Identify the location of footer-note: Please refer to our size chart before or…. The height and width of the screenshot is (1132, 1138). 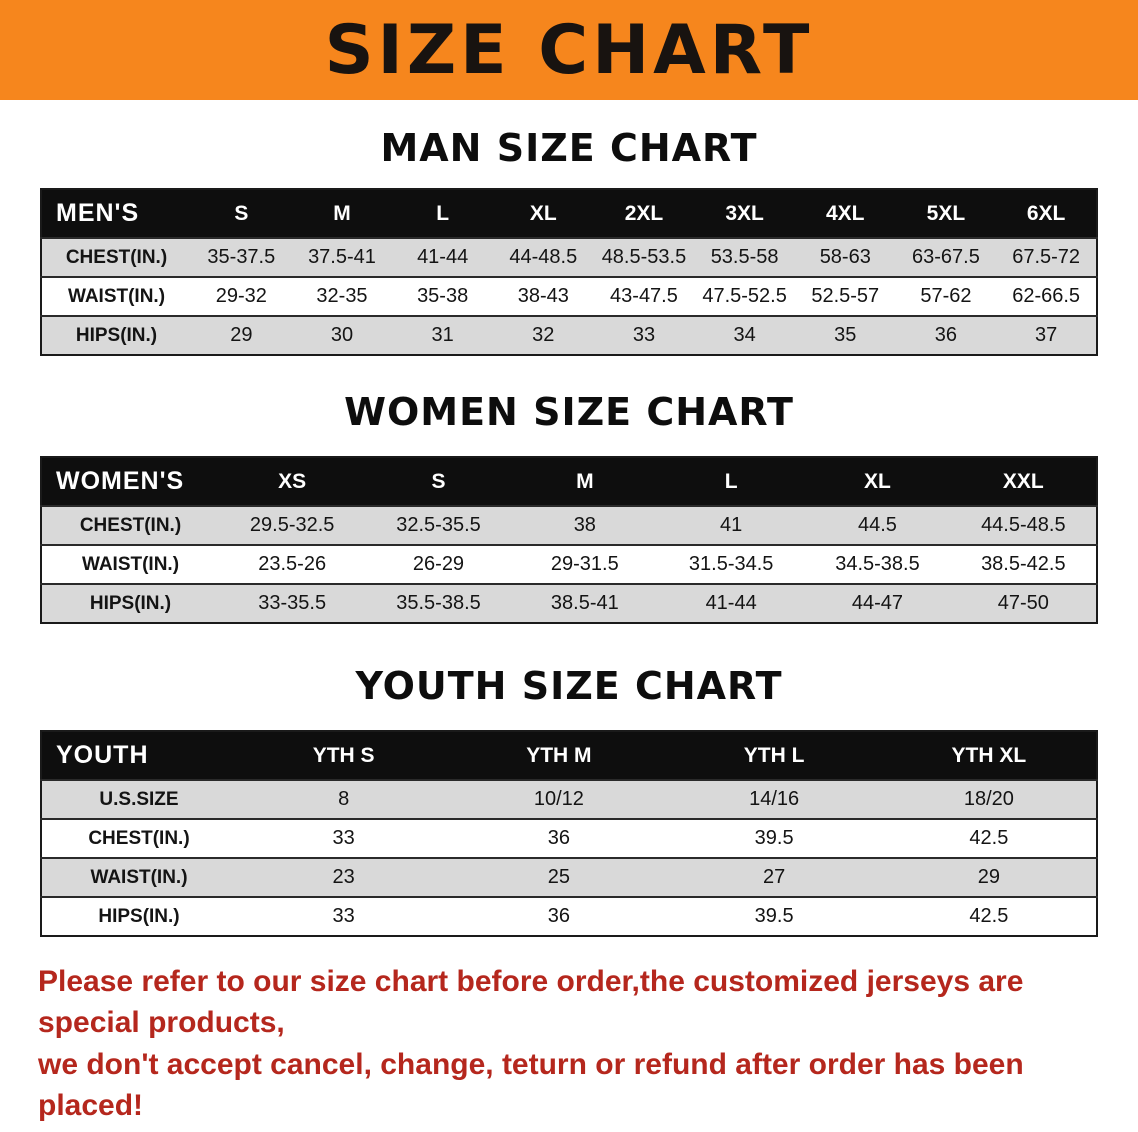
(569, 1044).